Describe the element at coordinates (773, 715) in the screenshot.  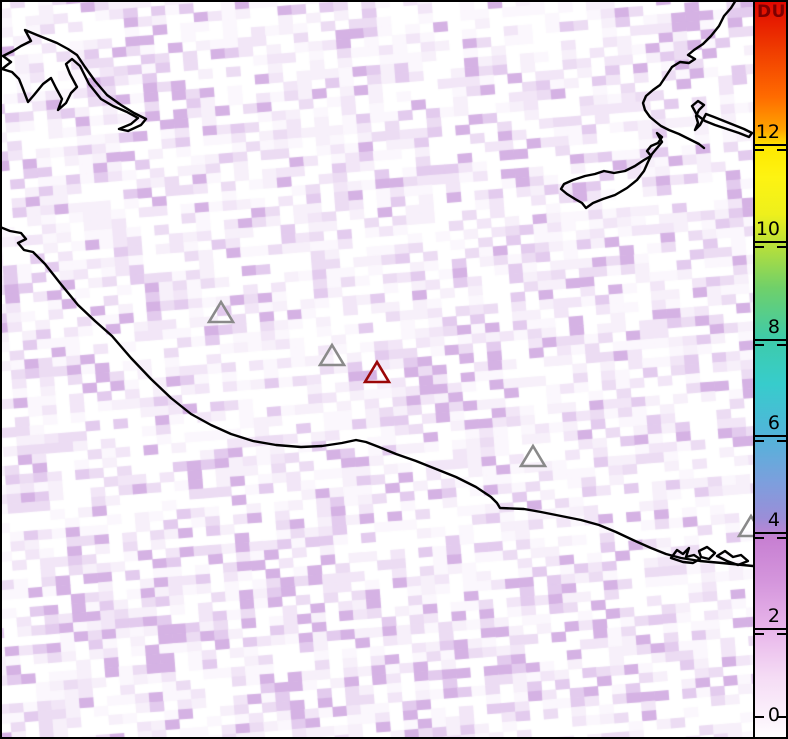
I see `colorbar-tick-label: 0` at that location.